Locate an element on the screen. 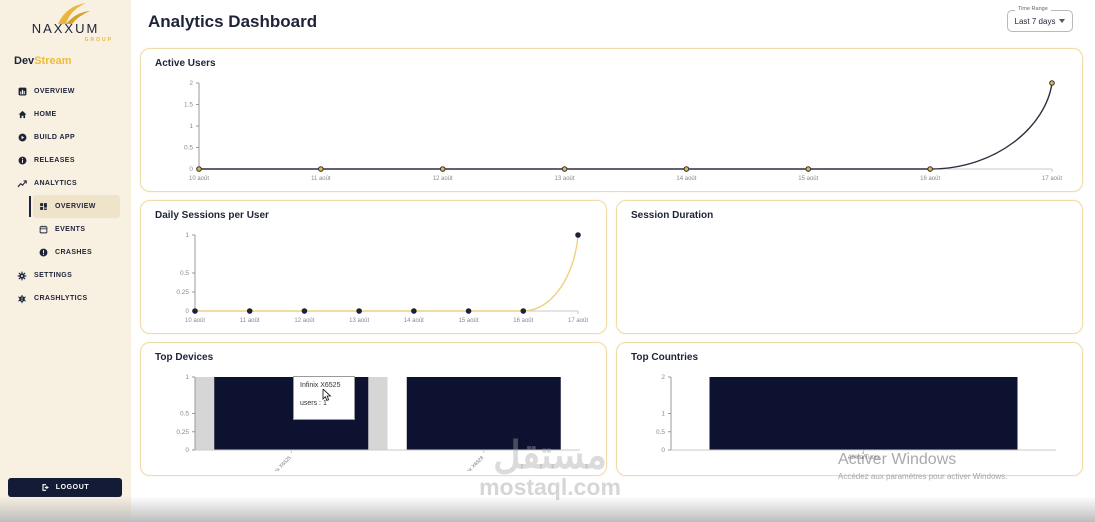 The height and width of the screenshot is (522, 1095). time-range-label: Time Range is located at coordinates (1033, 9).